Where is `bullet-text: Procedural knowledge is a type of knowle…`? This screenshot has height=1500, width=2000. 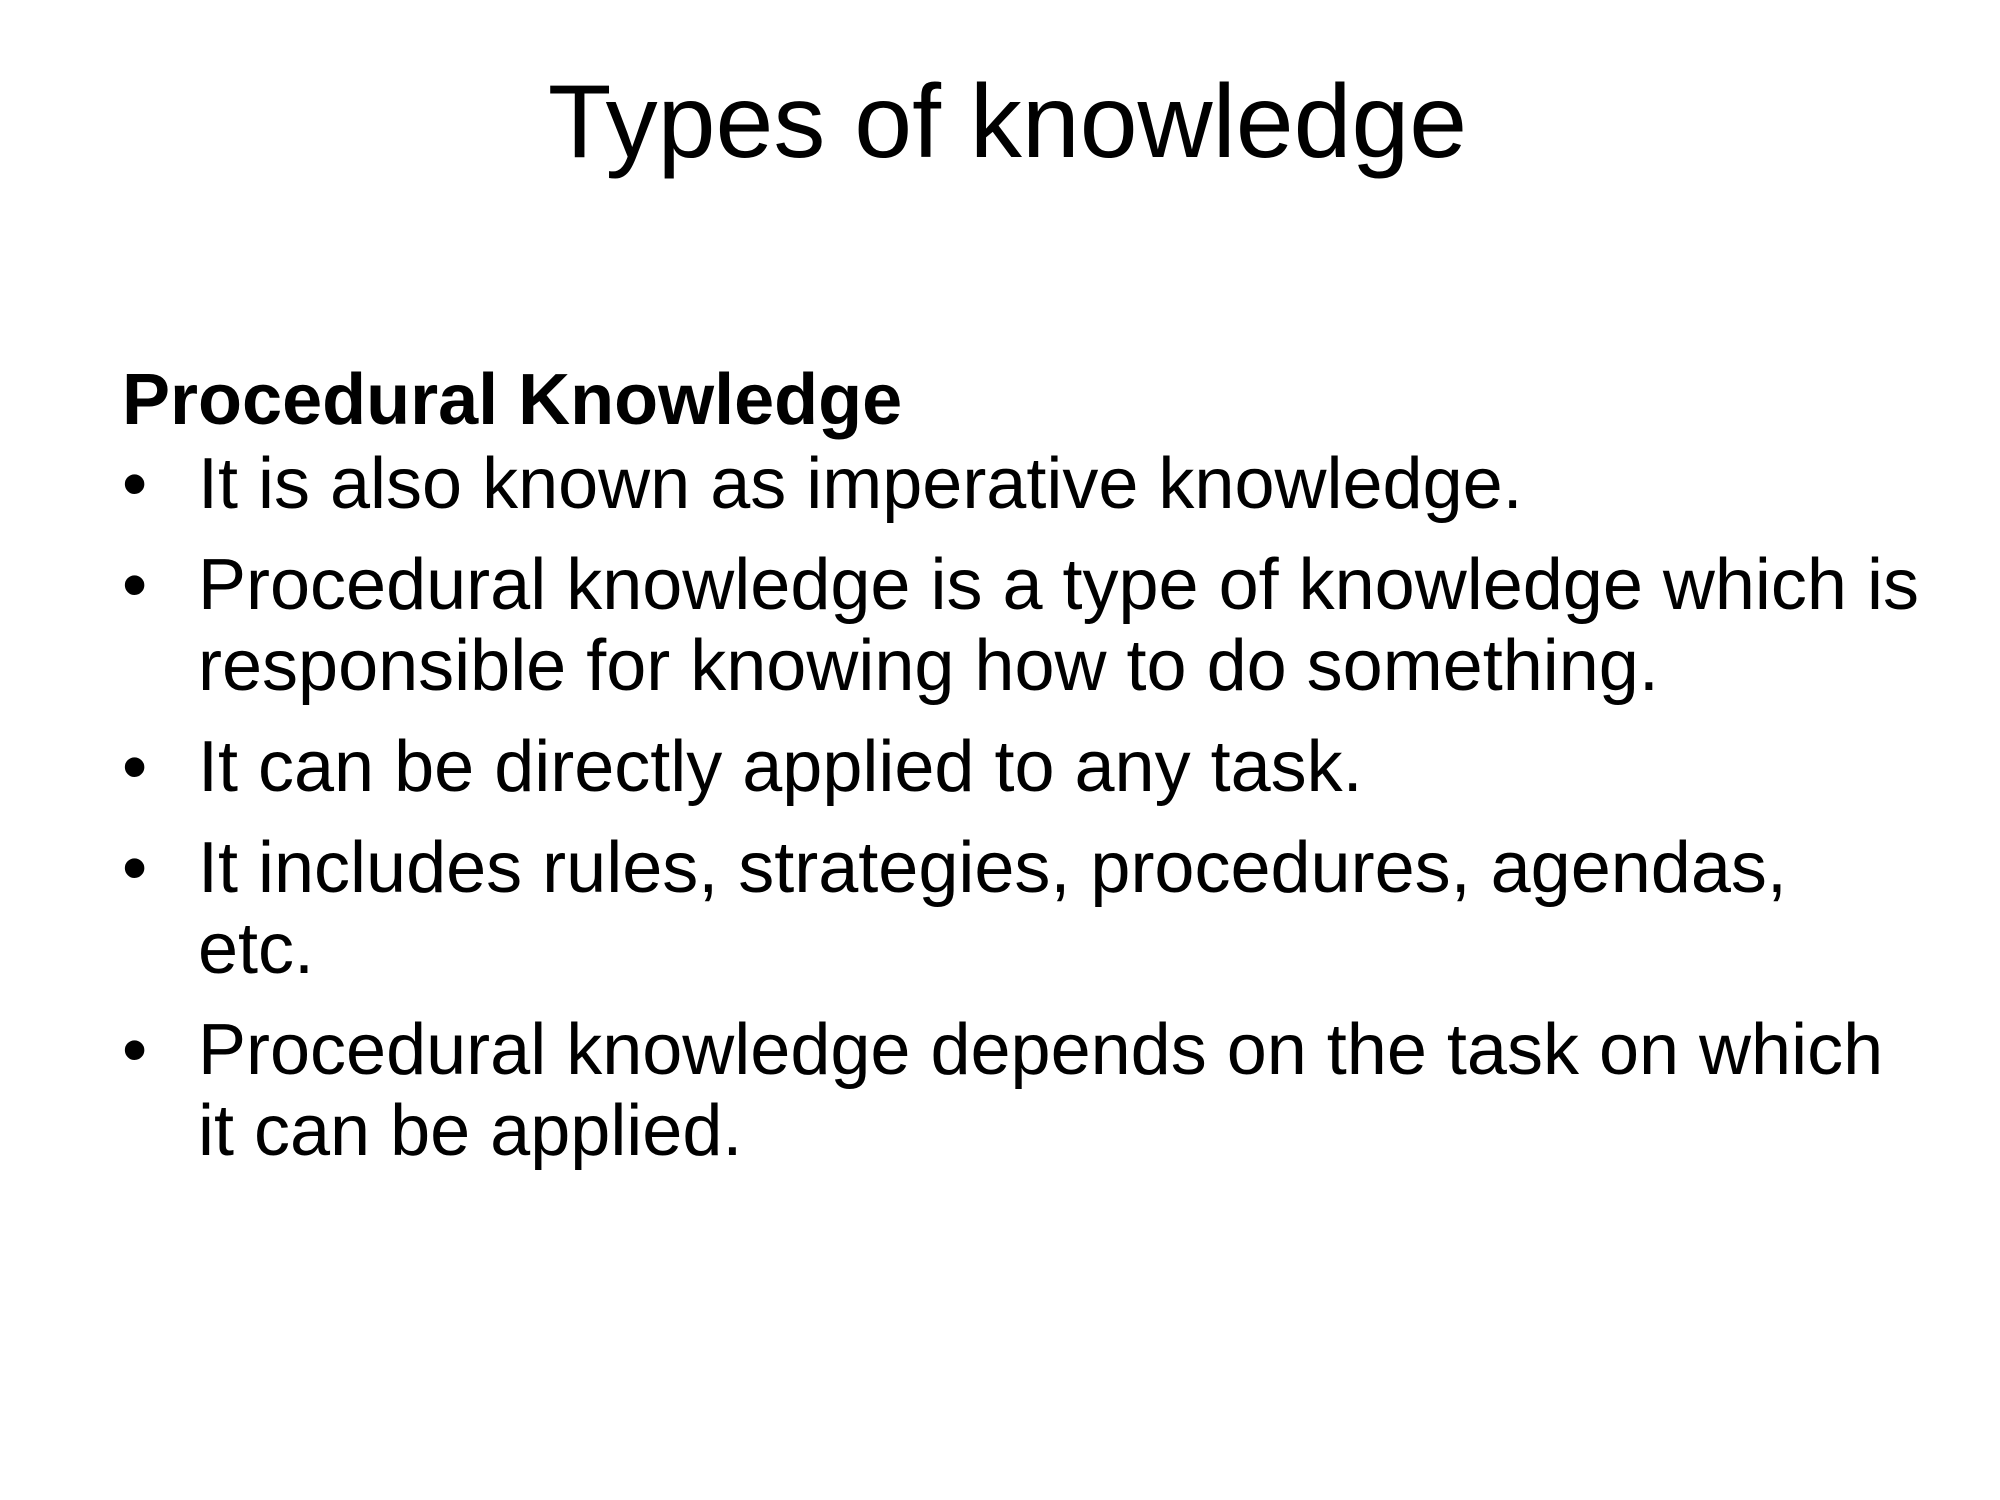 bullet-text: Procedural knowledge is a type of knowle… is located at coordinates (1058, 625).